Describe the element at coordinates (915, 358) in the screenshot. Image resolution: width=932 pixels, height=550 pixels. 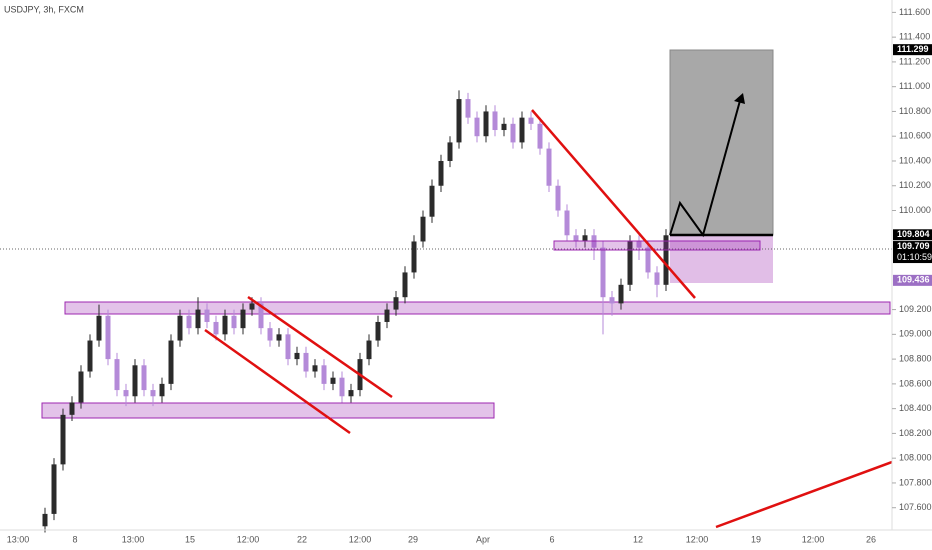
I see `y-tick-label: 108.800` at that location.